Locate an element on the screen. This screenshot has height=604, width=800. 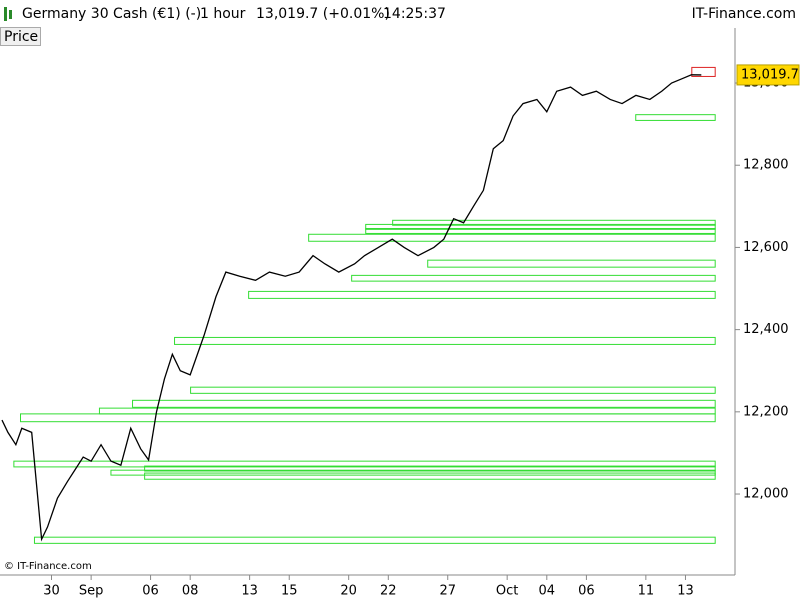
x-tick-label: 08 is located at coordinates (190, 591).